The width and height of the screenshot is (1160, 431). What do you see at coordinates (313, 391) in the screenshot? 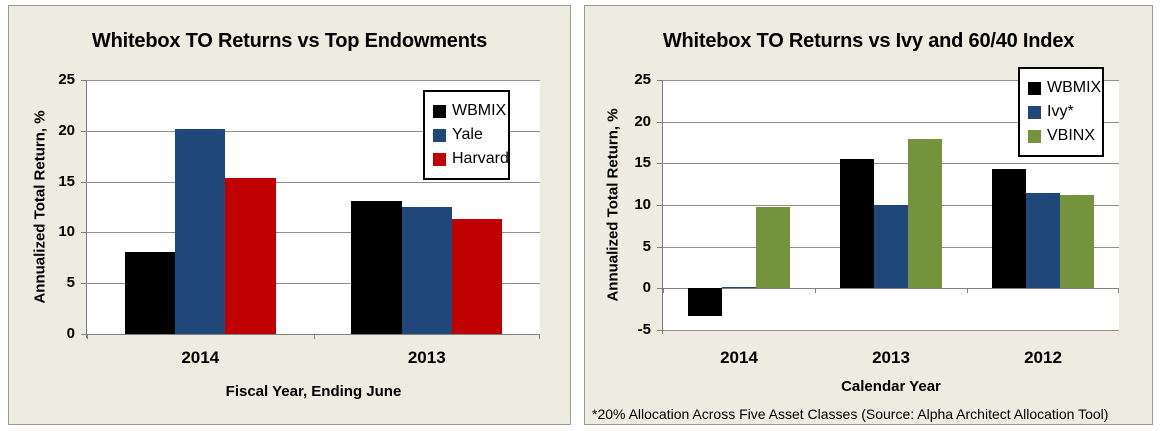
I see `x-axis-title: Fiscal Year, Ending June` at bounding box center [313, 391].